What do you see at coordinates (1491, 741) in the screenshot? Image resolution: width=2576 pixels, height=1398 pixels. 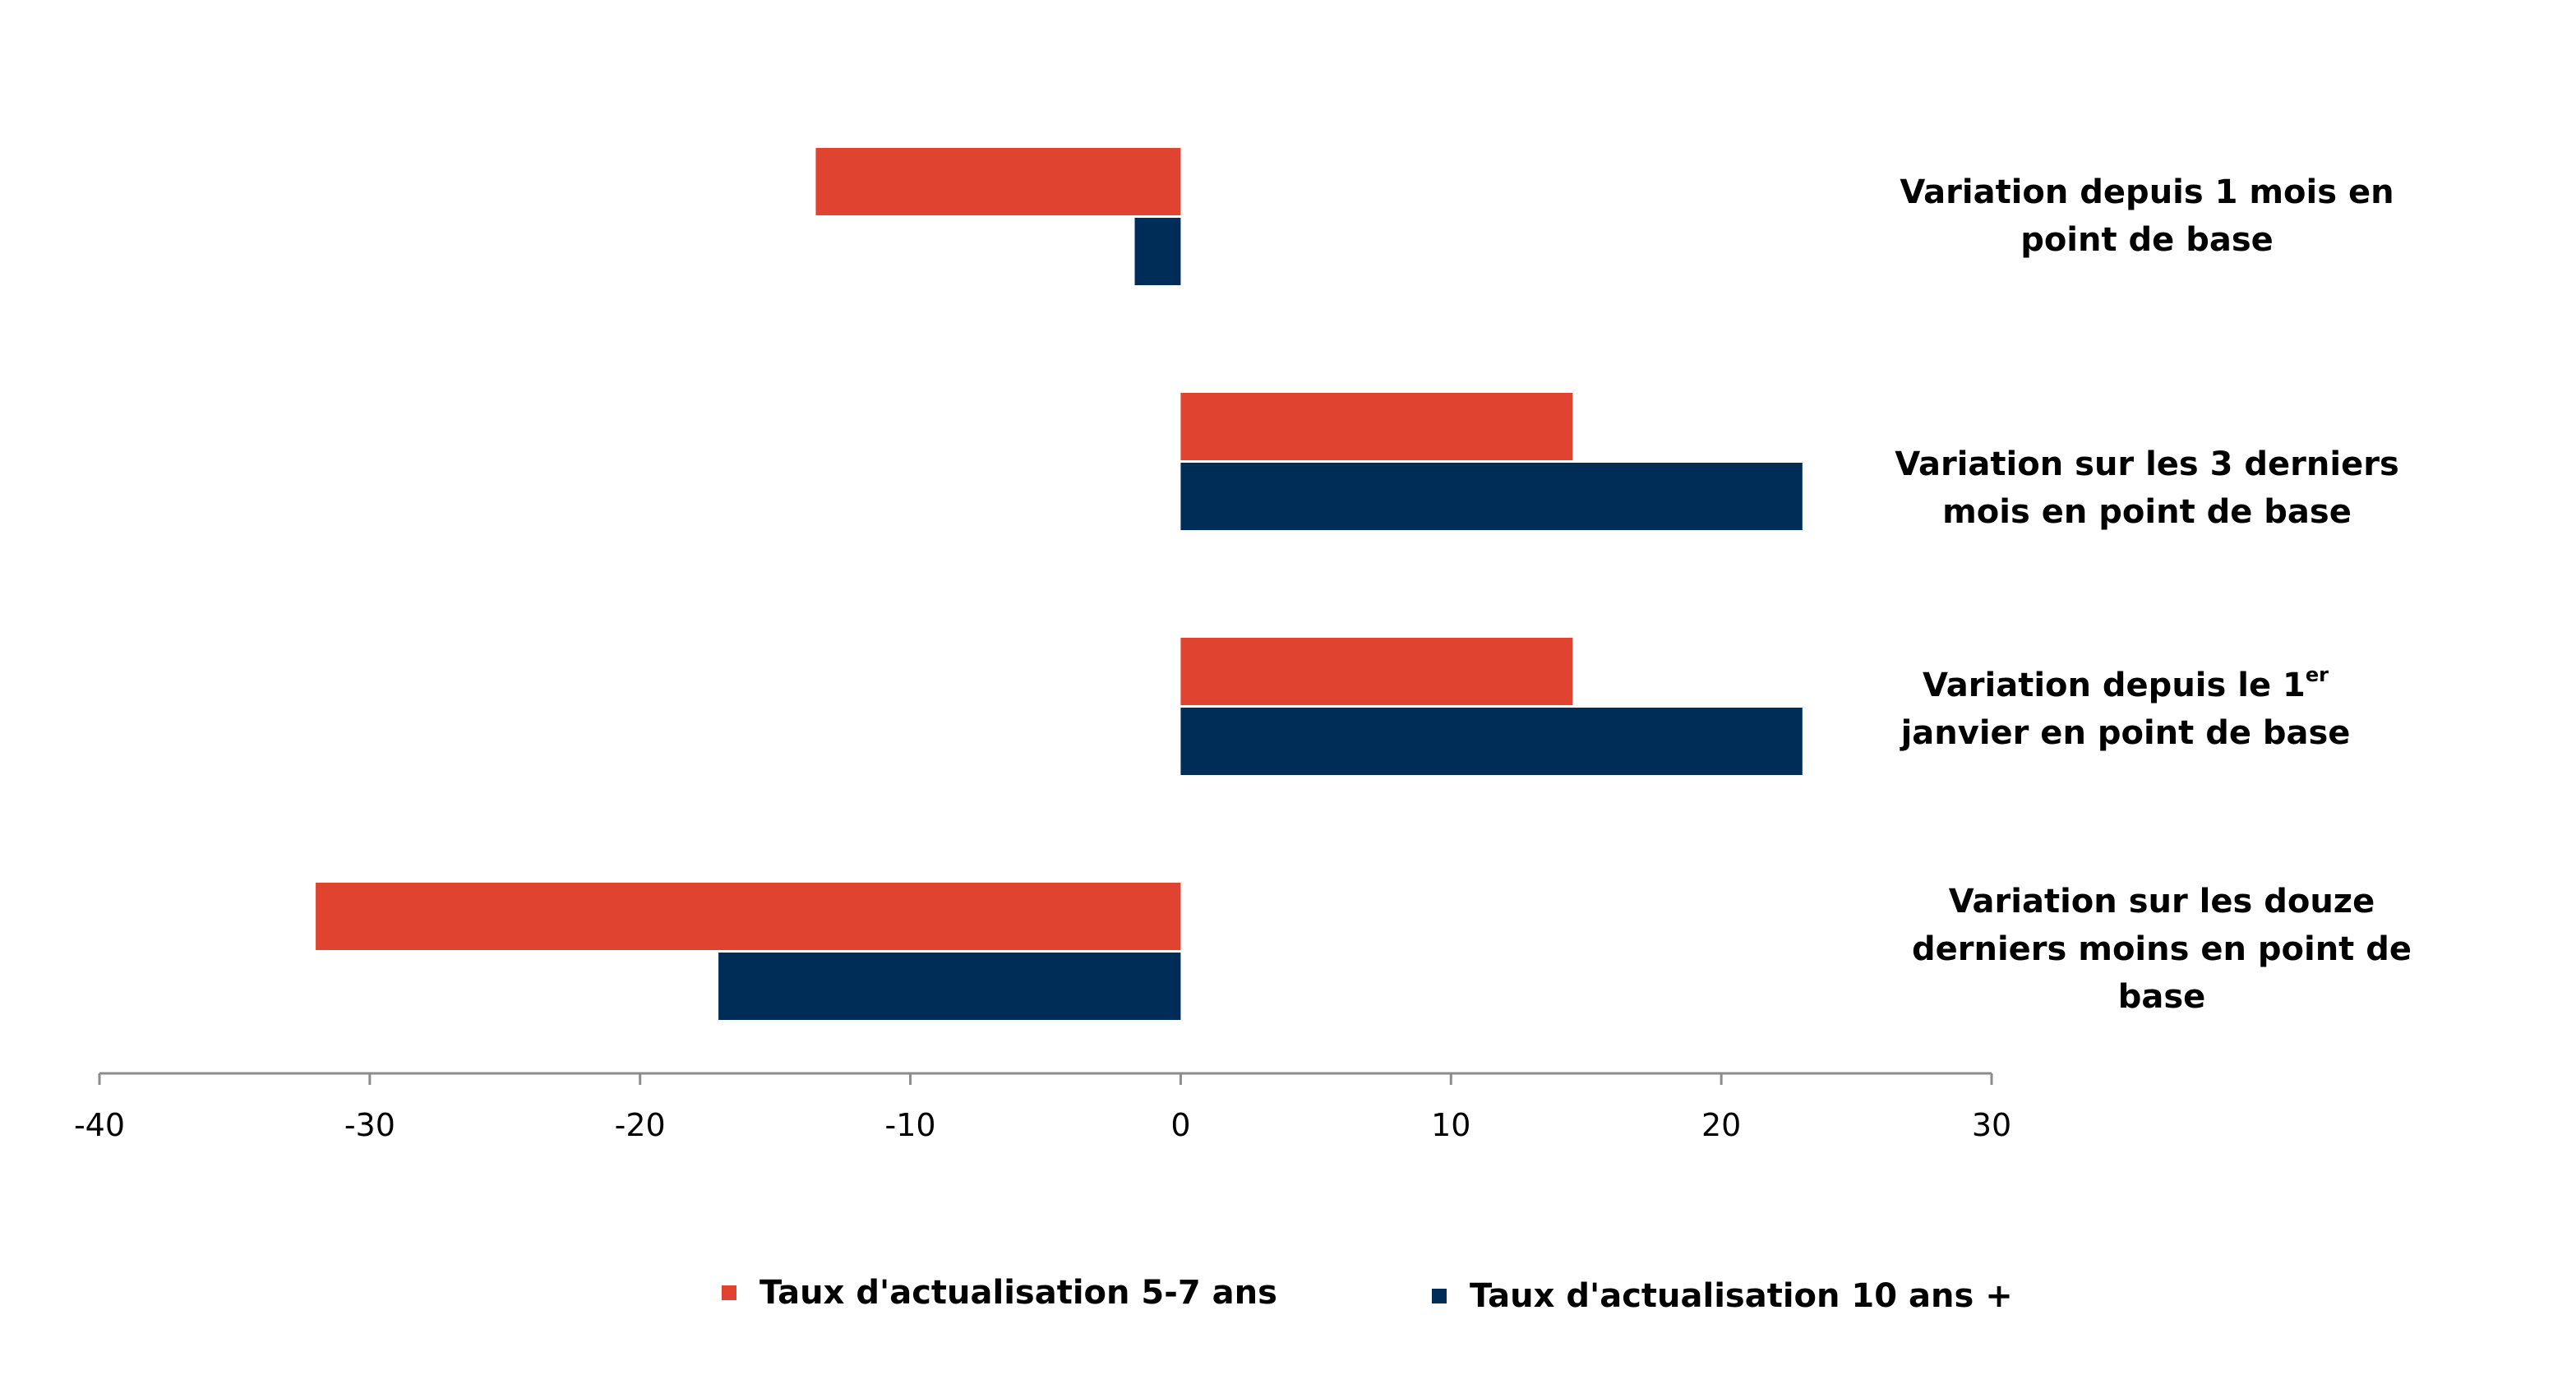 I see `bar-cat3-series2` at bounding box center [1491, 741].